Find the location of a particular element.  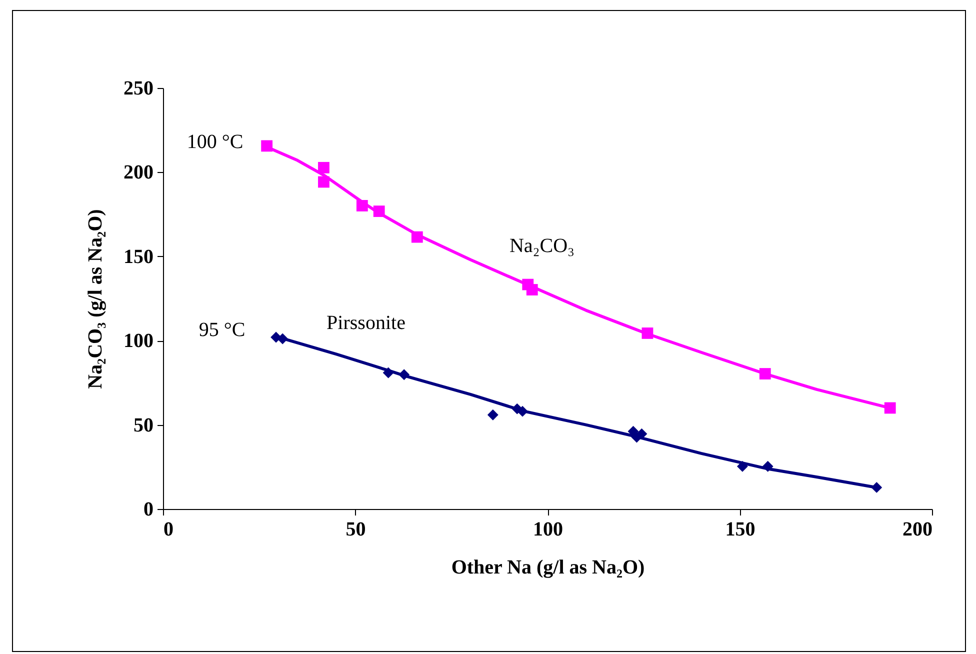

annotation: 95 °C is located at coordinates (222, 330).